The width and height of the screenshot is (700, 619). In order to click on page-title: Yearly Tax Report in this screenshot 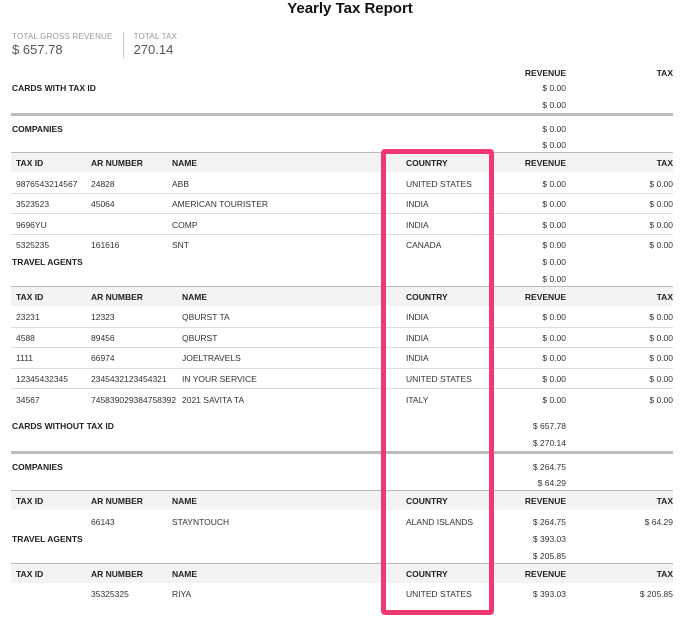, I will do `click(350, 8)`.